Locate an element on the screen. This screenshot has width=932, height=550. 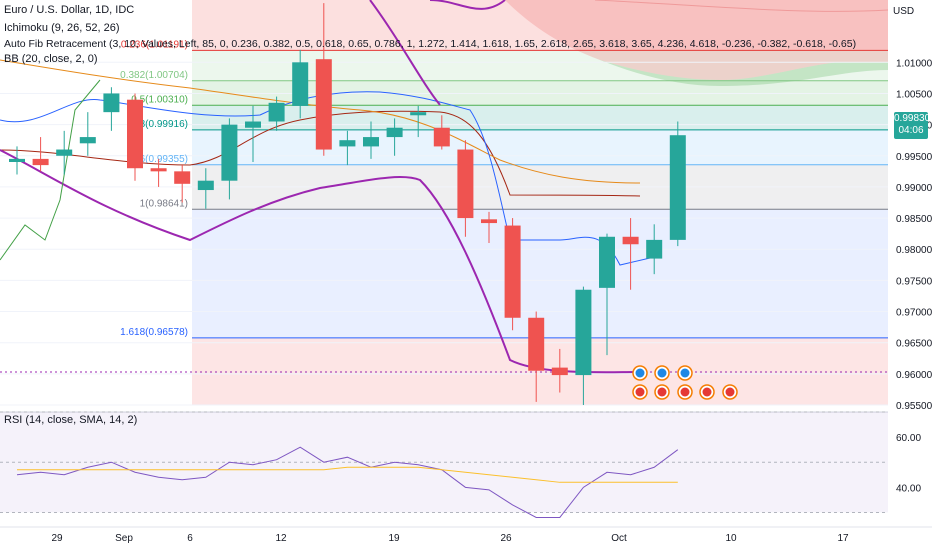
cloud-edge is located at coordinates (741, 6).